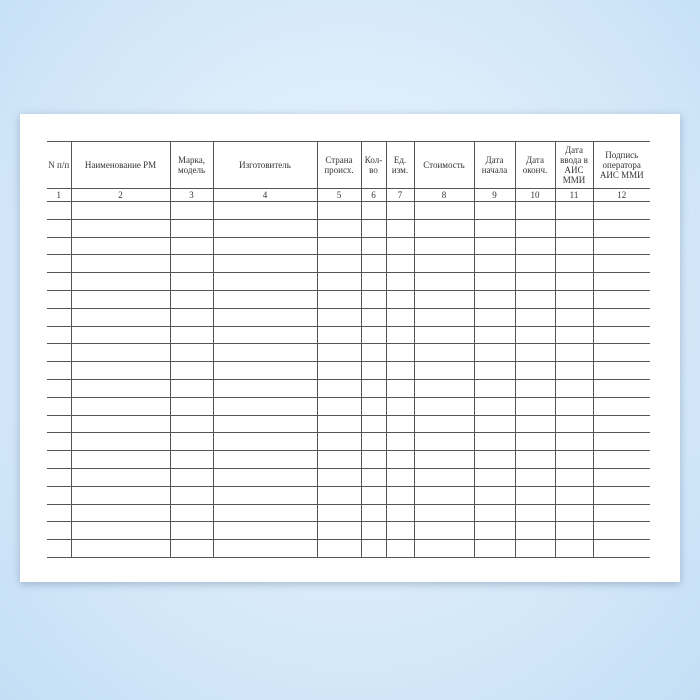 This screenshot has height=700, width=700. Describe the element at coordinates (574, 165) in the screenshot. I see `column-header: Дата ввода в АИС ММИ` at that location.